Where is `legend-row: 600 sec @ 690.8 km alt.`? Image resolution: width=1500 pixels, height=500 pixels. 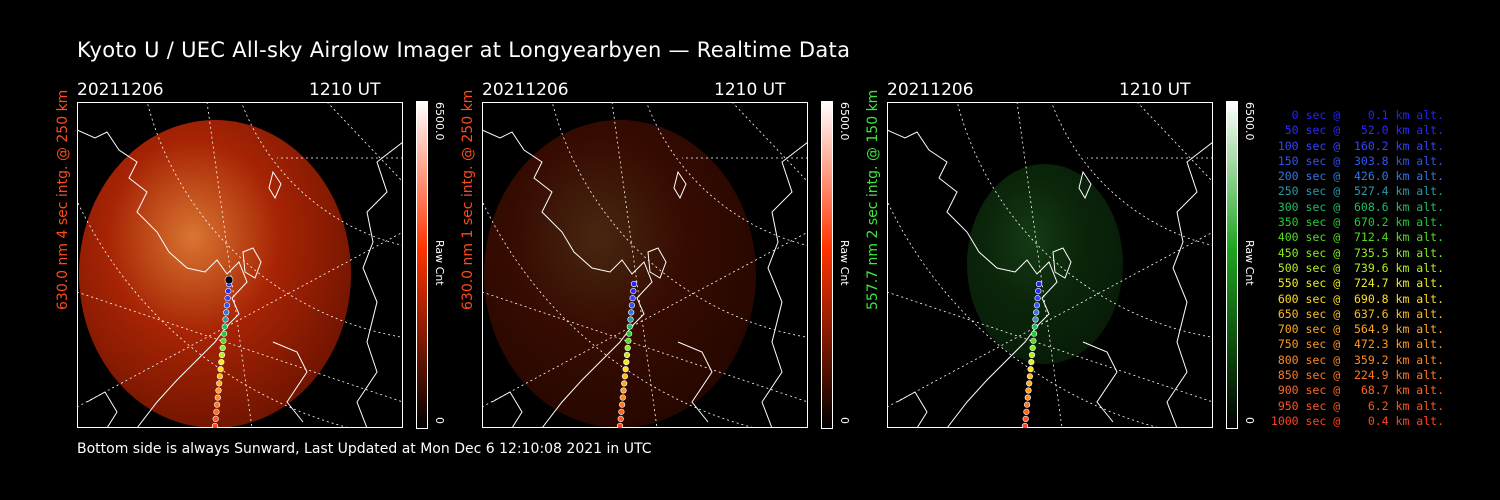 legend-row: 600 sec @ 690.8 km alt. is located at coordinates (1357, 298).